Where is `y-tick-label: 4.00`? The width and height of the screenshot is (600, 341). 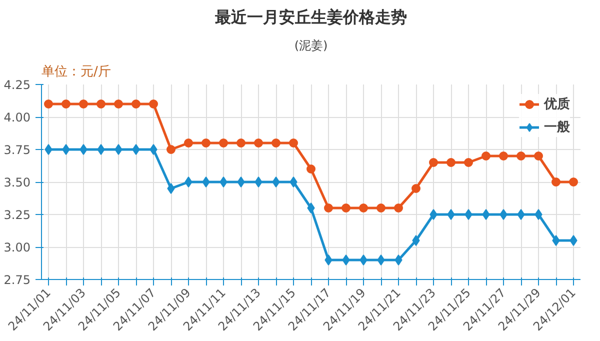
y-tick-label: 4.00 is located at coordinates (17, 117).